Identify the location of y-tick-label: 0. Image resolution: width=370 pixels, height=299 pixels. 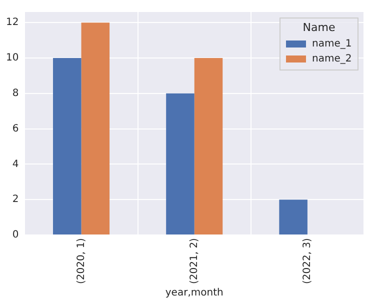
(15, 235).